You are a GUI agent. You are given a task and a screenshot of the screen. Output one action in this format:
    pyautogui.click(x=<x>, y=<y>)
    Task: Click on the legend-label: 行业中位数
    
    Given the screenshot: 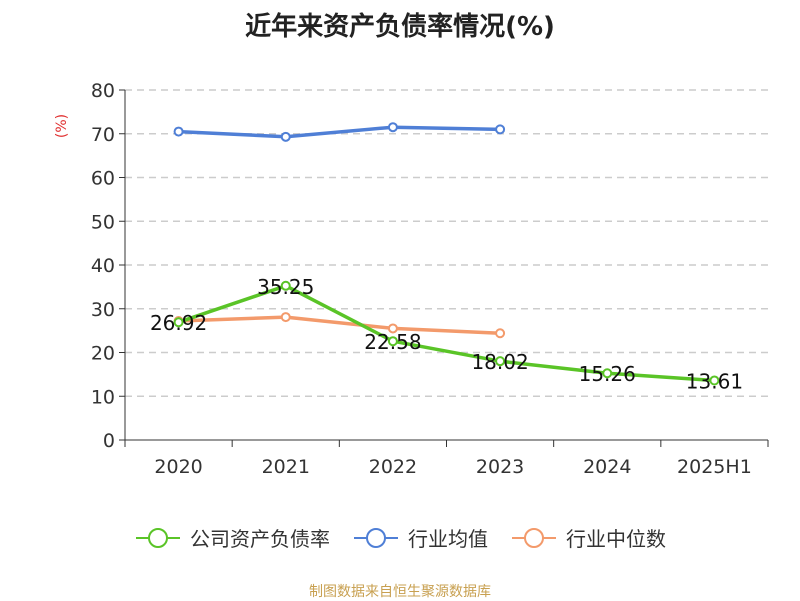 What is the action you would take?
    pyautogui.click(x=616, y=539)
    